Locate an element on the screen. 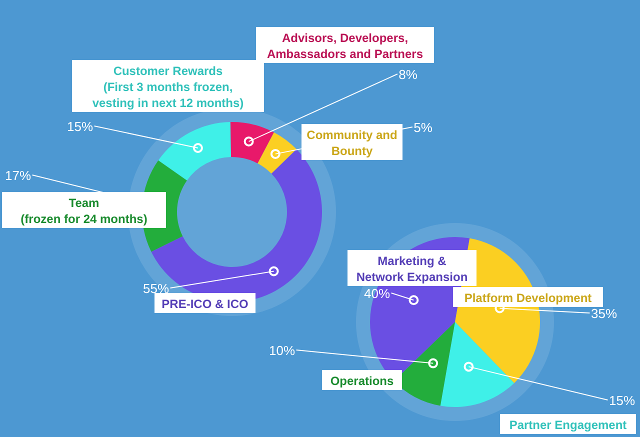  data-label: 10% is located at coordinates (282, 350).